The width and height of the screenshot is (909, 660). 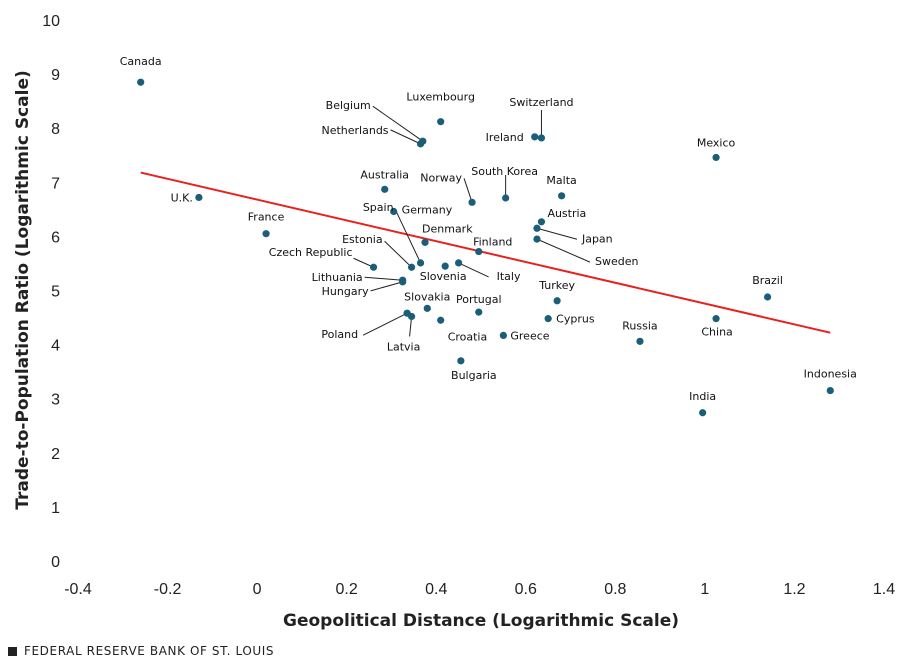 I want to click on x-tick-label: 1.2, so click(x=794, y=589).